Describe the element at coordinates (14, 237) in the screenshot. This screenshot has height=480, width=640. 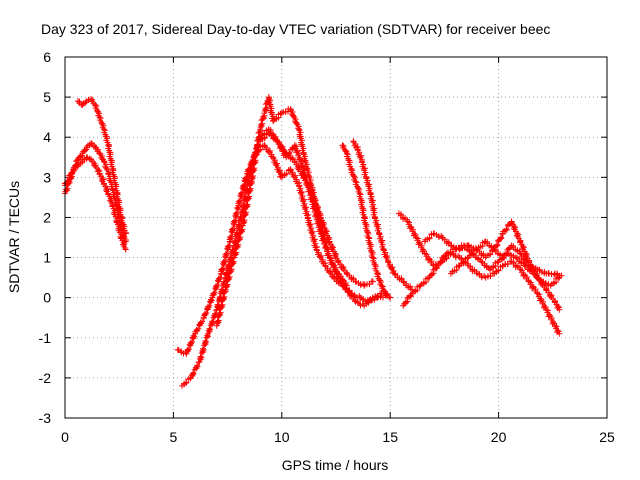
I see `y-axis-label: SDTVAR / TECUs` at that location.